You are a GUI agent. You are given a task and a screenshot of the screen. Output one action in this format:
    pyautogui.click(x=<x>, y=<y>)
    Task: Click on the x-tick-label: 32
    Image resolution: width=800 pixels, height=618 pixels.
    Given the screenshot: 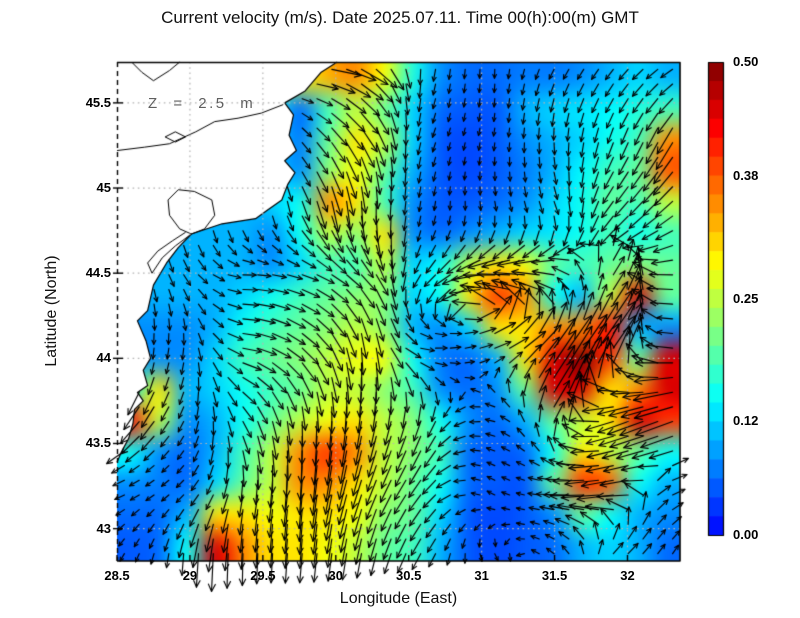 What is the action you would take?
    pyautogui.click(x=627, y=575)
    